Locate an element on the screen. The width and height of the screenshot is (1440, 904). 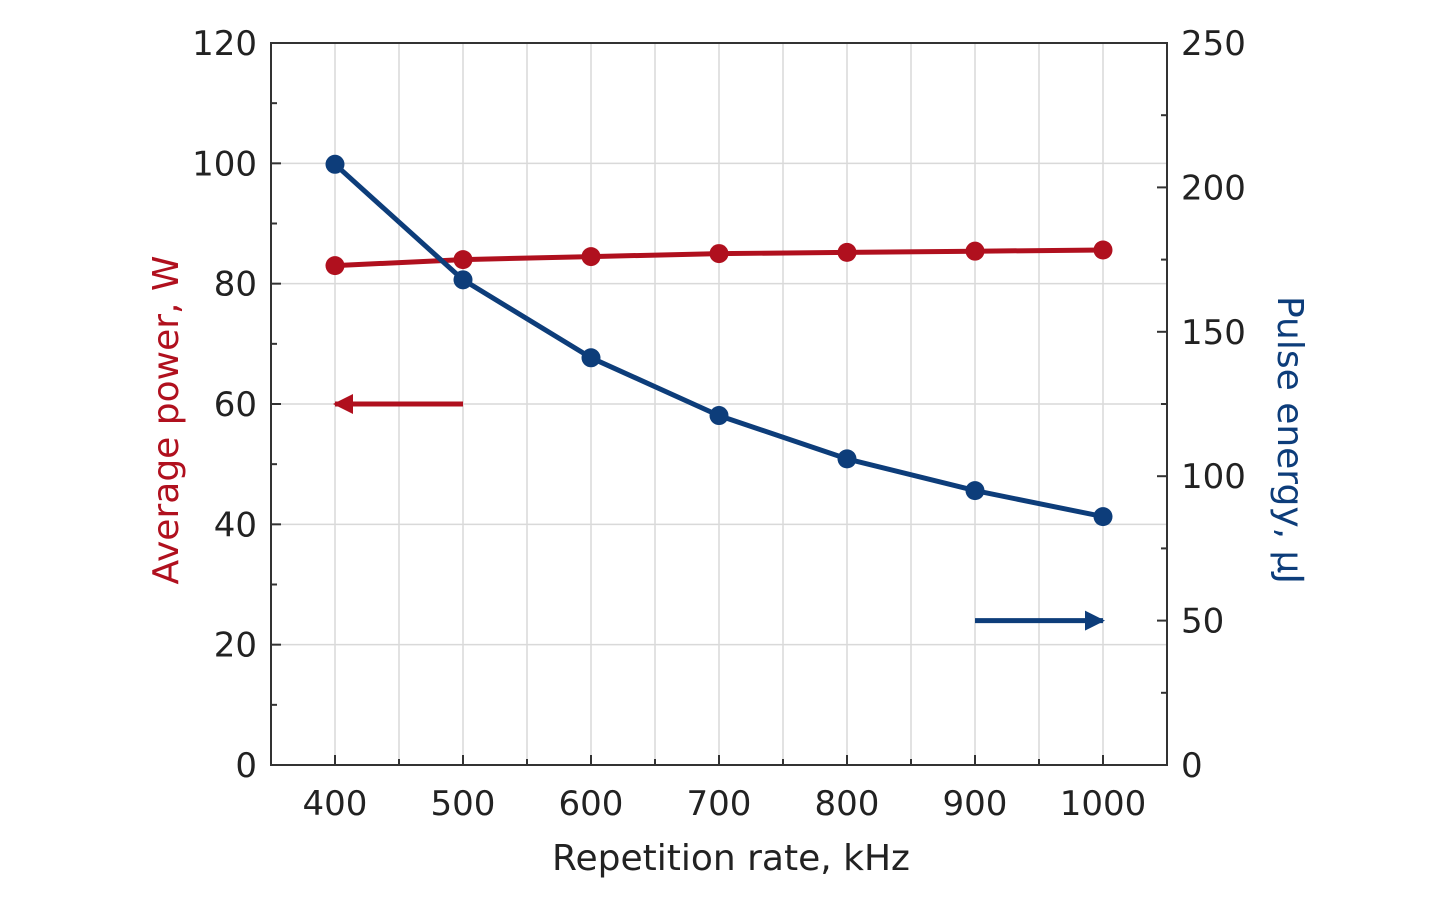
x-tick-label: 700 is located at coordinates (719, 804).